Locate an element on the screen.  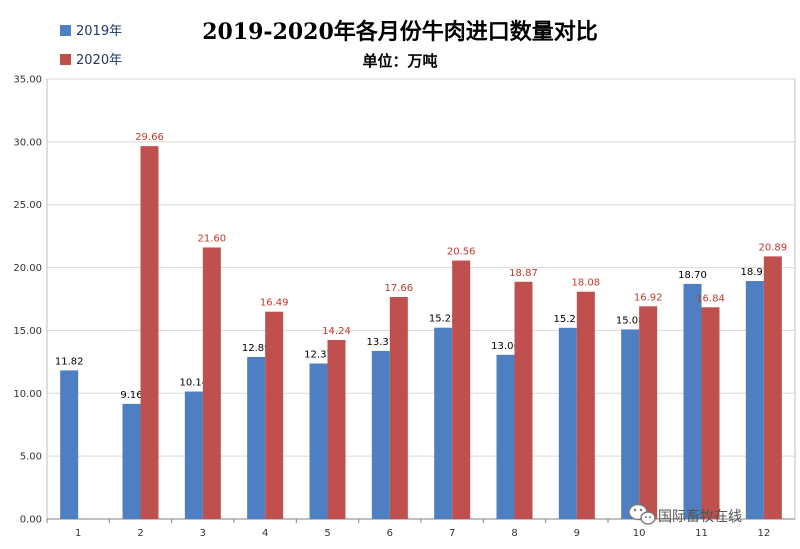
x-tick-label: 6 is located at coordinates (390, 533).